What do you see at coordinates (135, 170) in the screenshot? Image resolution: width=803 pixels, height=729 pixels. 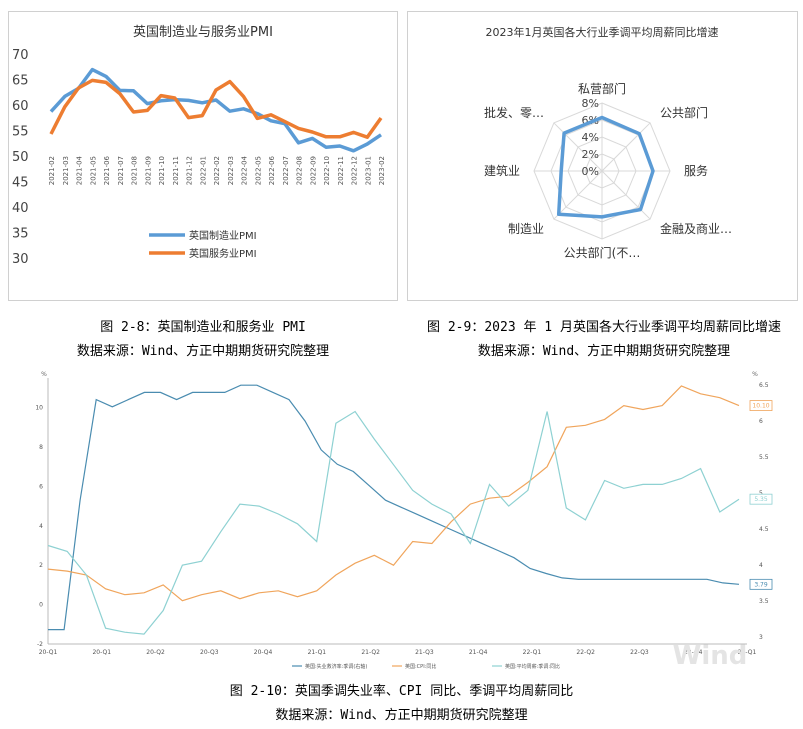 I see `x-tick-label: 2021-08` at bounding box center [135, 170].